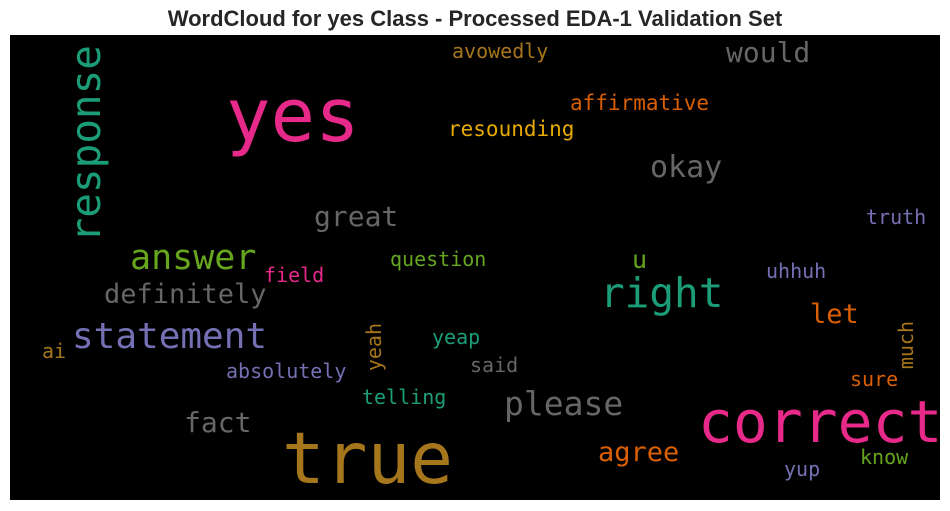  I want to click on word-would: would, so click(768, 52).